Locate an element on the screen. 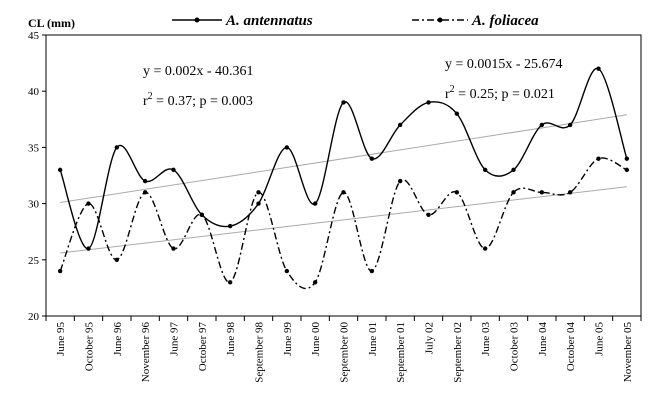 This screenshot has height=409, width=651. y-tick-label: 20 is located at coordinates (34, 317).